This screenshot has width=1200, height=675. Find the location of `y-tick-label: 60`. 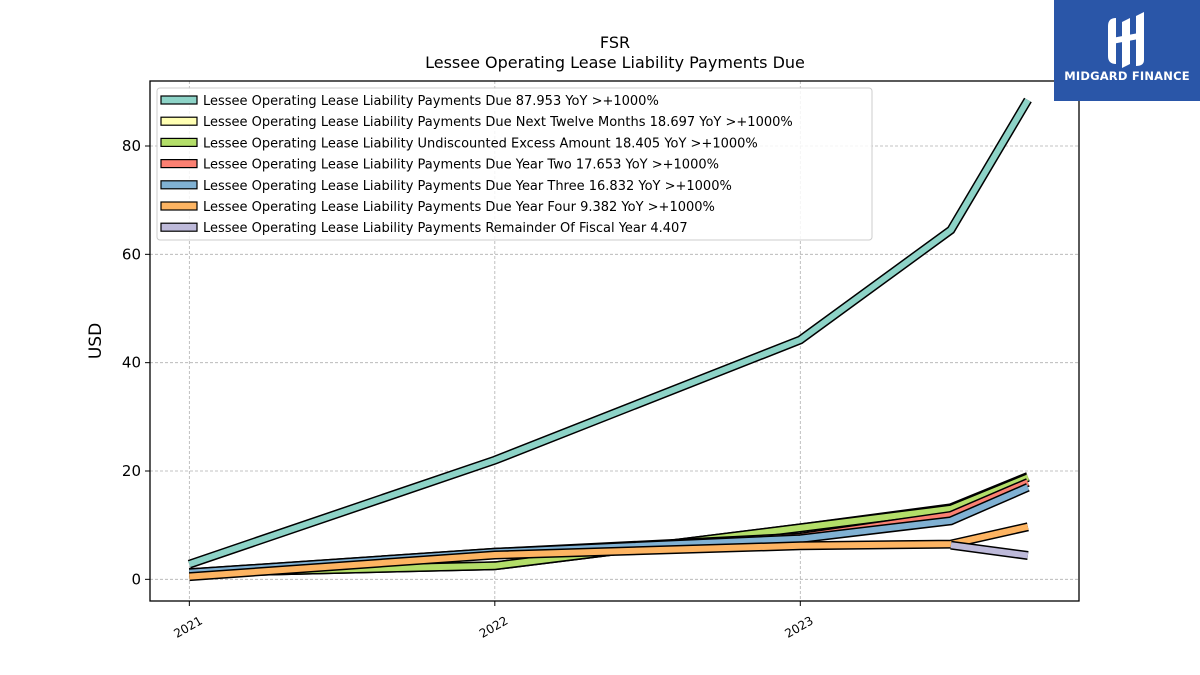

y-tick-label: 60 is located at coordinates (131, 254).